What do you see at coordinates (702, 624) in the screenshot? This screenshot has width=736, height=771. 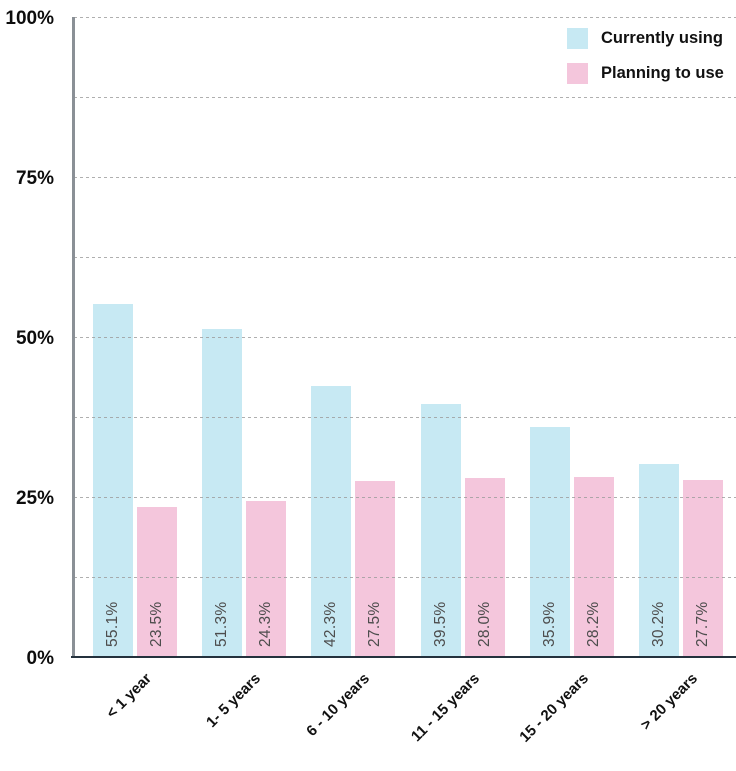 I see `bar-value-label: 27.7%` at bounding box center [702, 624].